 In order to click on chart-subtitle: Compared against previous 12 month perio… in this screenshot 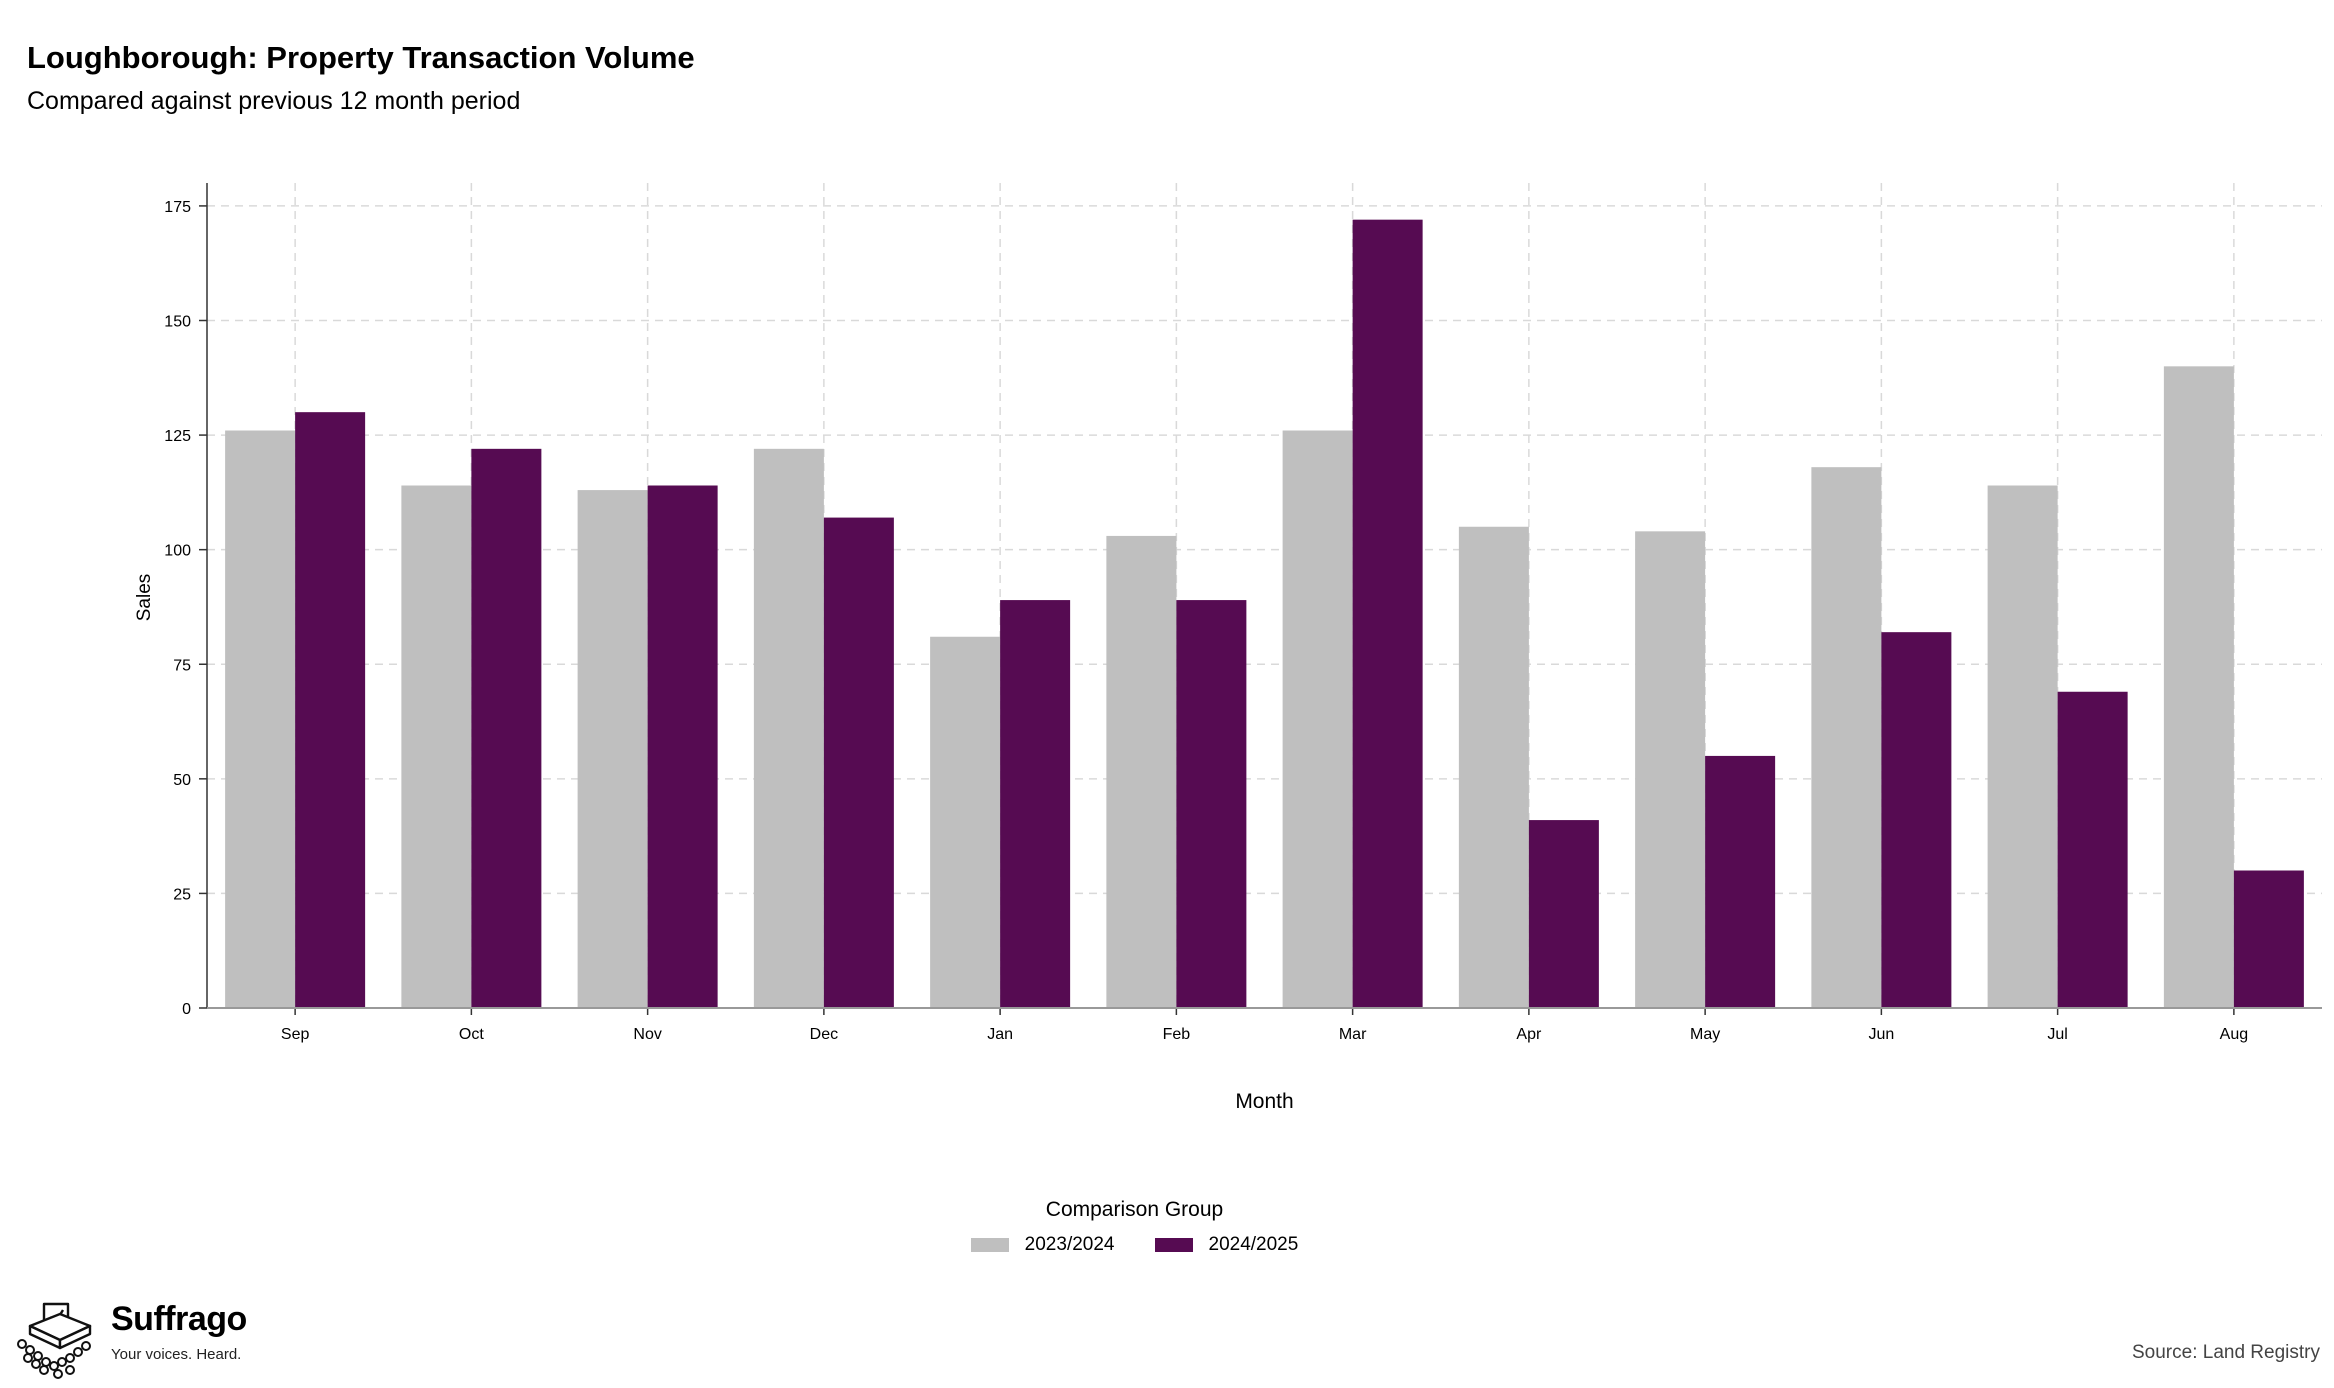, I will do `click(274, 101)`.